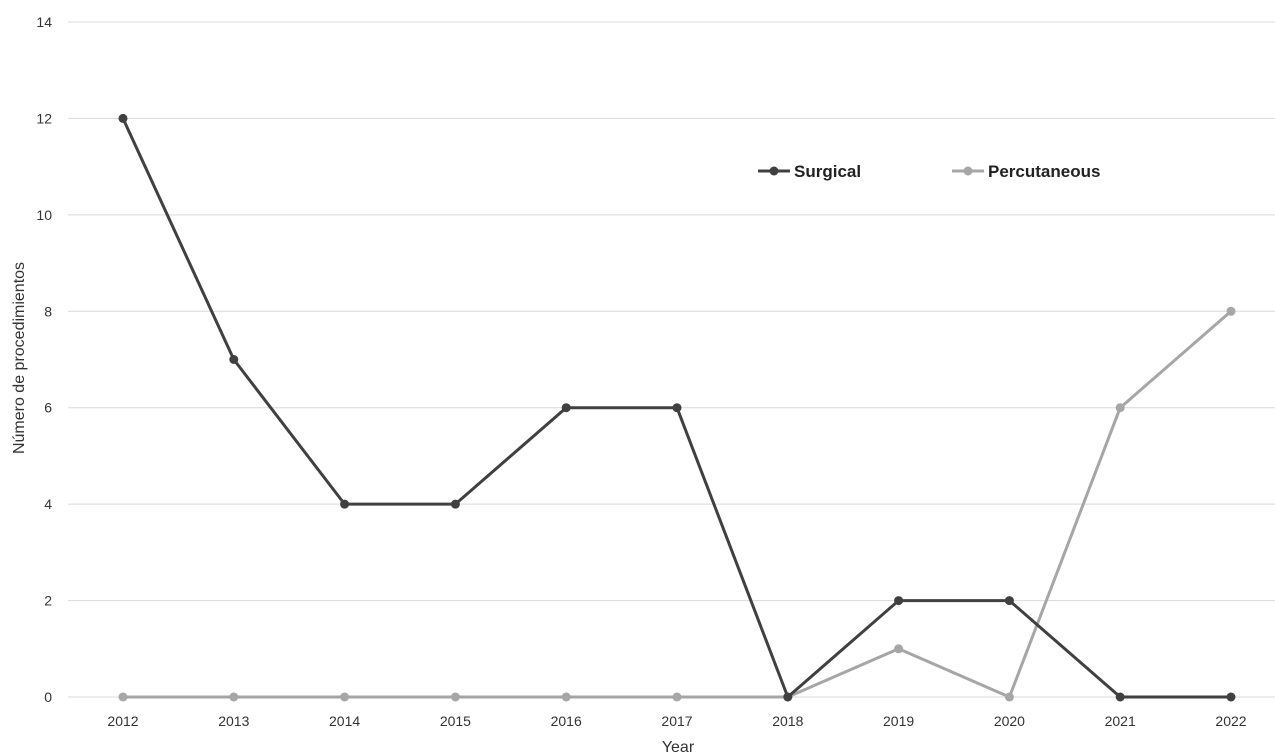  Describe the element at coordinates (19, 358) in the screenshot. I see `y-axis-title: Número de procedimientos` at that location.